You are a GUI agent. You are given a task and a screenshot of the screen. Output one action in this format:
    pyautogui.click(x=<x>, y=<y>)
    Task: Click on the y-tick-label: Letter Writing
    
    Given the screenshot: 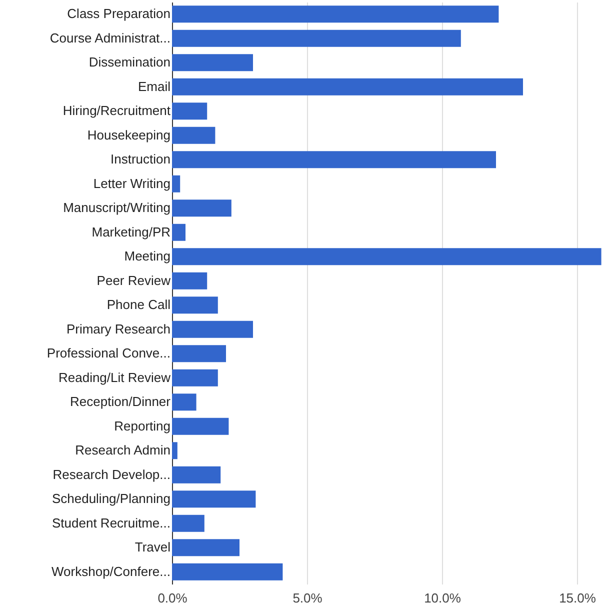 What is the action you would take?
    pyautogui.click(x=131, y=183)
    